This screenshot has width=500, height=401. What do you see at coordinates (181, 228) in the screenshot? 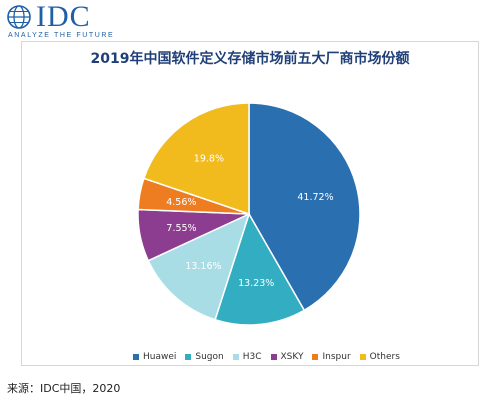
I see `slice-label-xsky: 7.55%` at bounding box center [181, 228].